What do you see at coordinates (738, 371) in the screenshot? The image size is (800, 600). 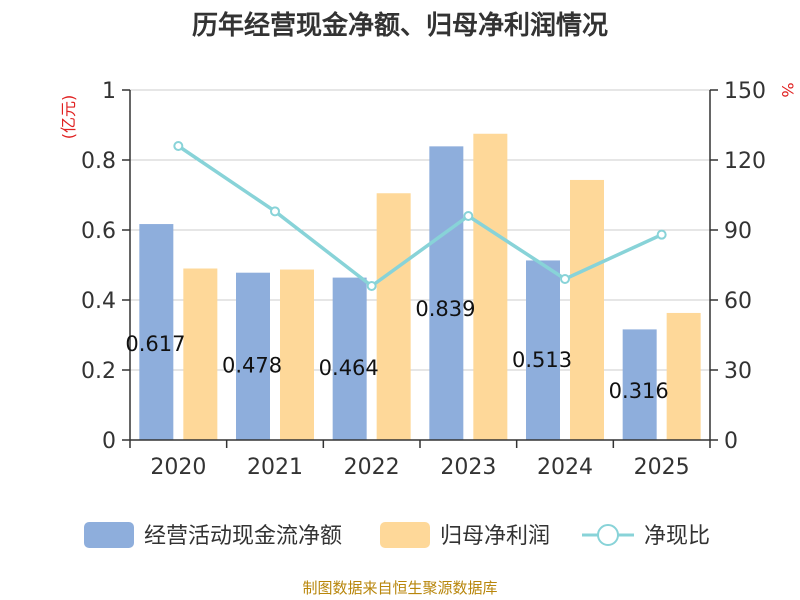 I see `y-right-tick-label: 30` at bounding box center [738, 371].